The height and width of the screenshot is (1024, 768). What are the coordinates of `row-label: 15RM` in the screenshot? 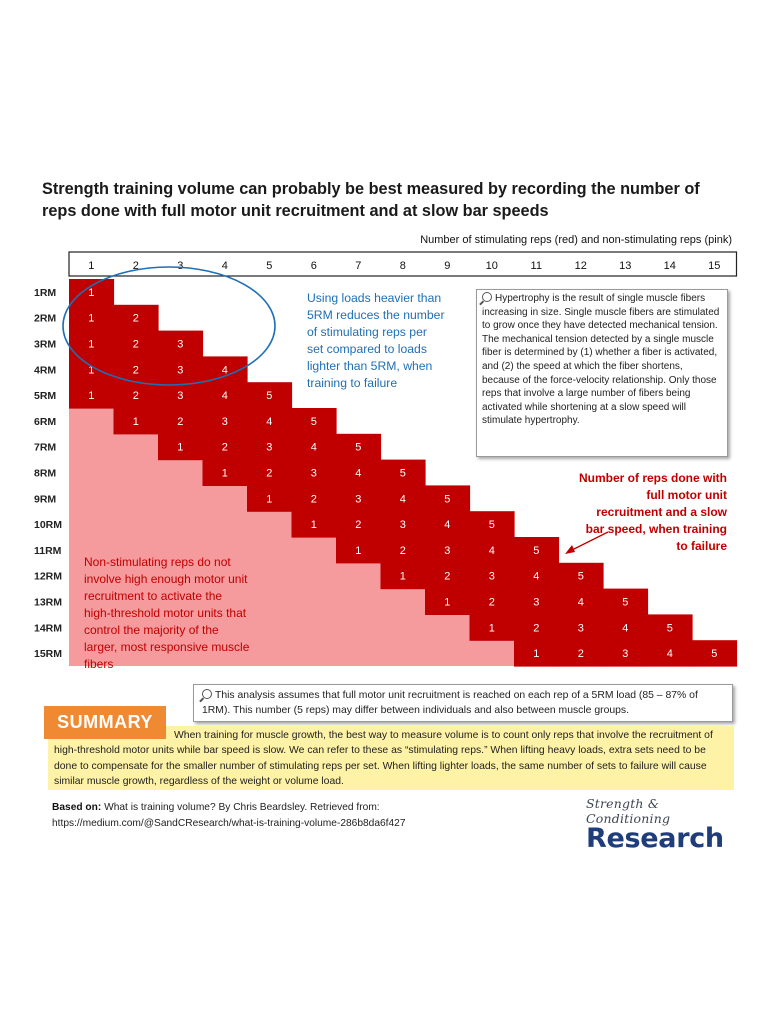 It's located at (48, 654).